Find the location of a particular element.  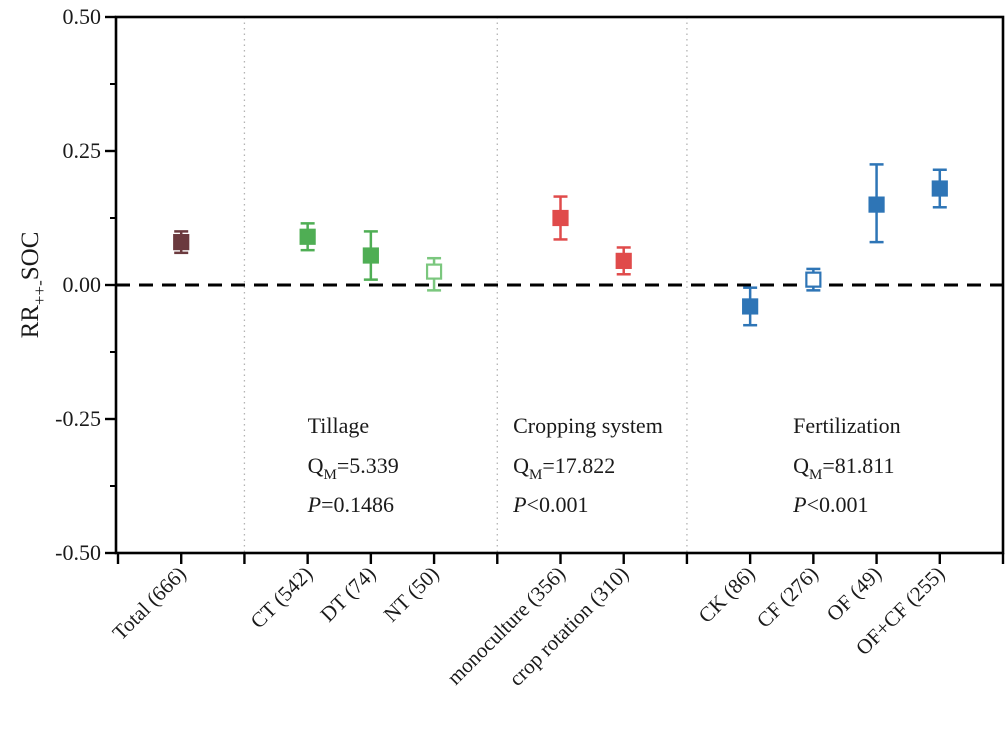

y-tick-label: 0.25 is located at coordinates (82, 150).